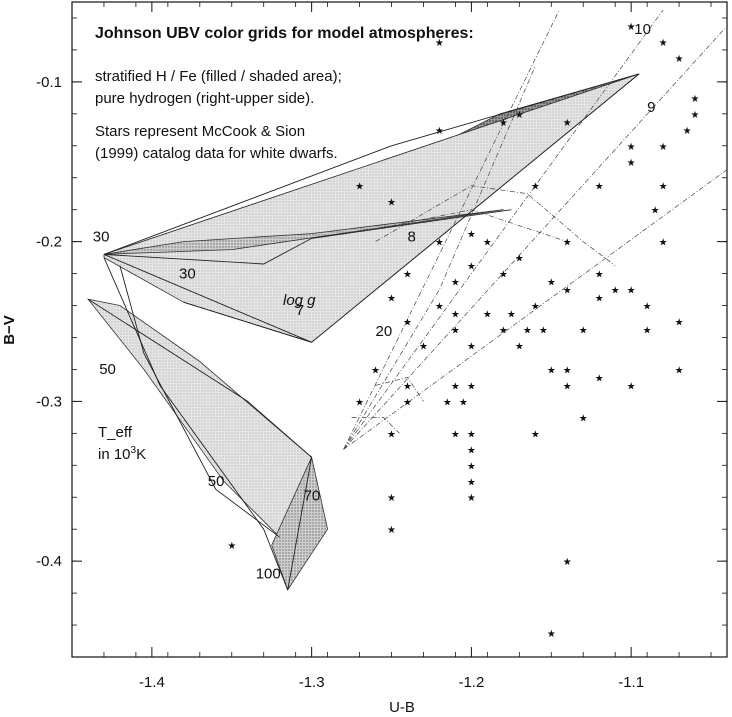  Describe the element at coordinates (471, 682) in the screenshot. I see `x-tick-label: -1.2` at that location.